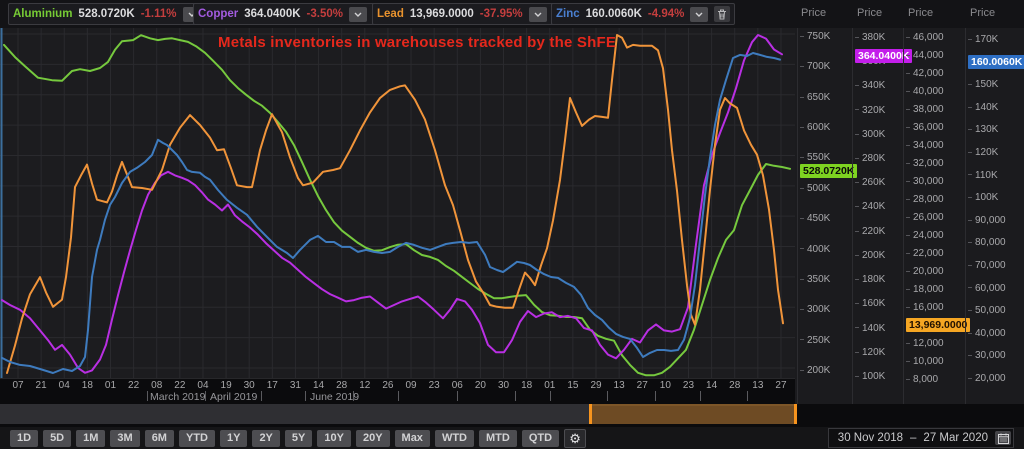  Describe the element at coordinates (987, 333) in the screenshot. I see `price-tick-label: 40,000` at that location.